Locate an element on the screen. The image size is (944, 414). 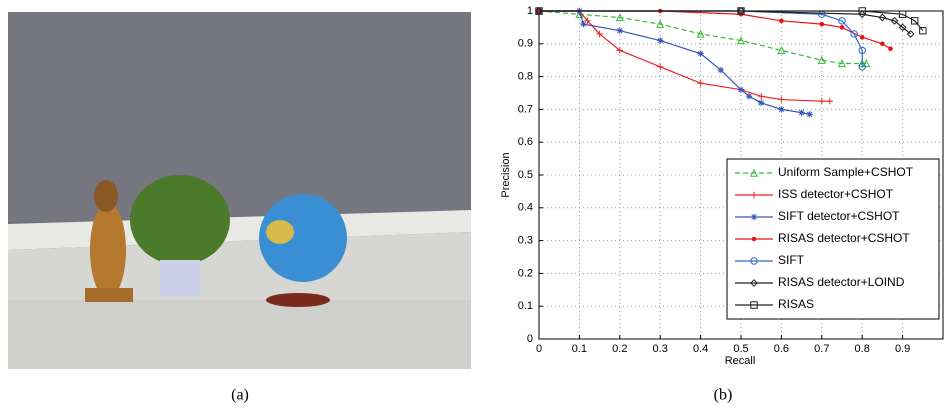
y-tick-label: 0.2 is located at coordinates (525, 273).